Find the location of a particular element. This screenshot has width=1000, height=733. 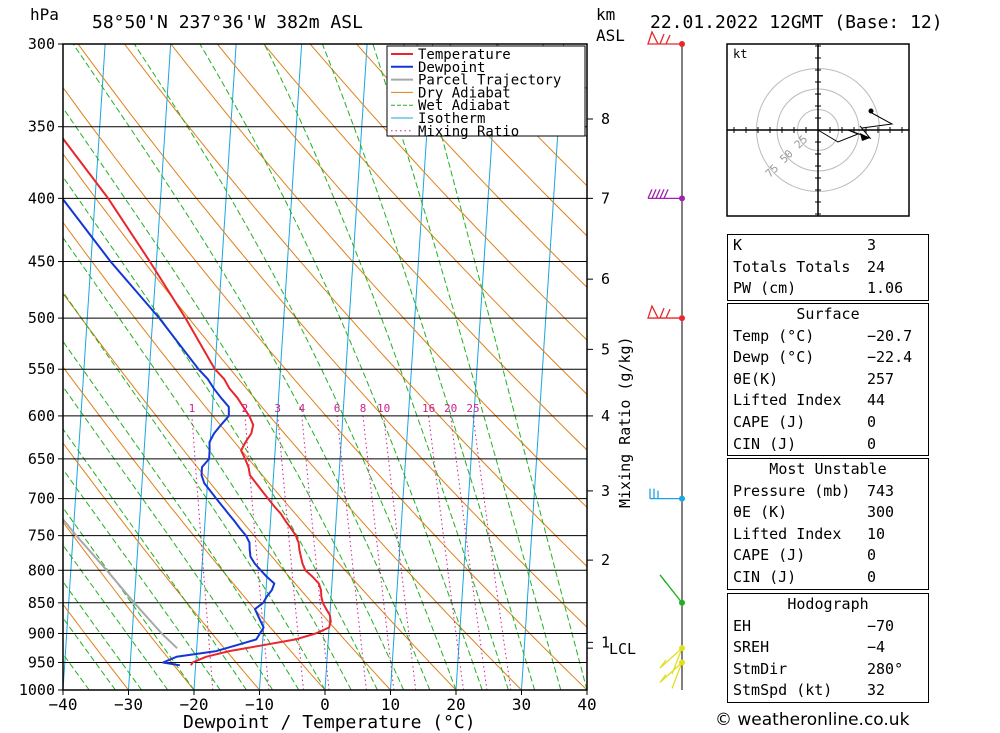

hodograph-unit-label: kt is located at coordinates (740, 54).